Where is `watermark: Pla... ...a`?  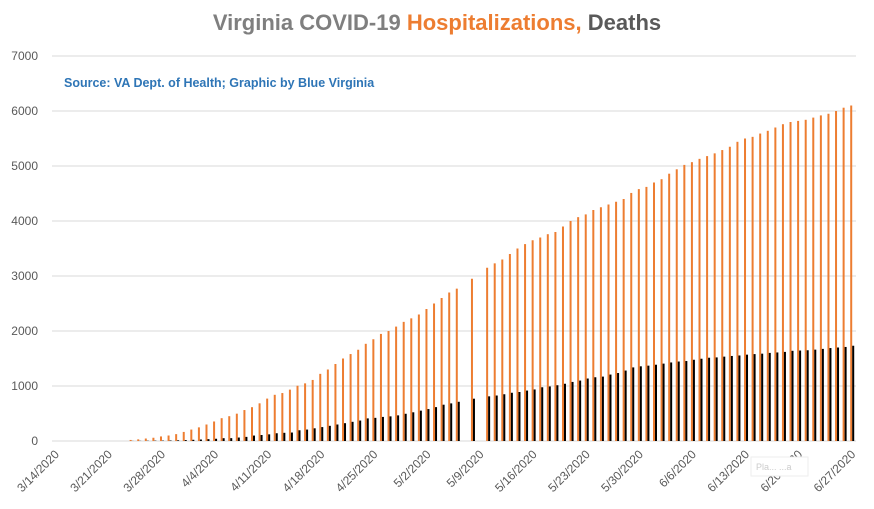 watermark: Pla... ...a is located at coordinates (779, 466).